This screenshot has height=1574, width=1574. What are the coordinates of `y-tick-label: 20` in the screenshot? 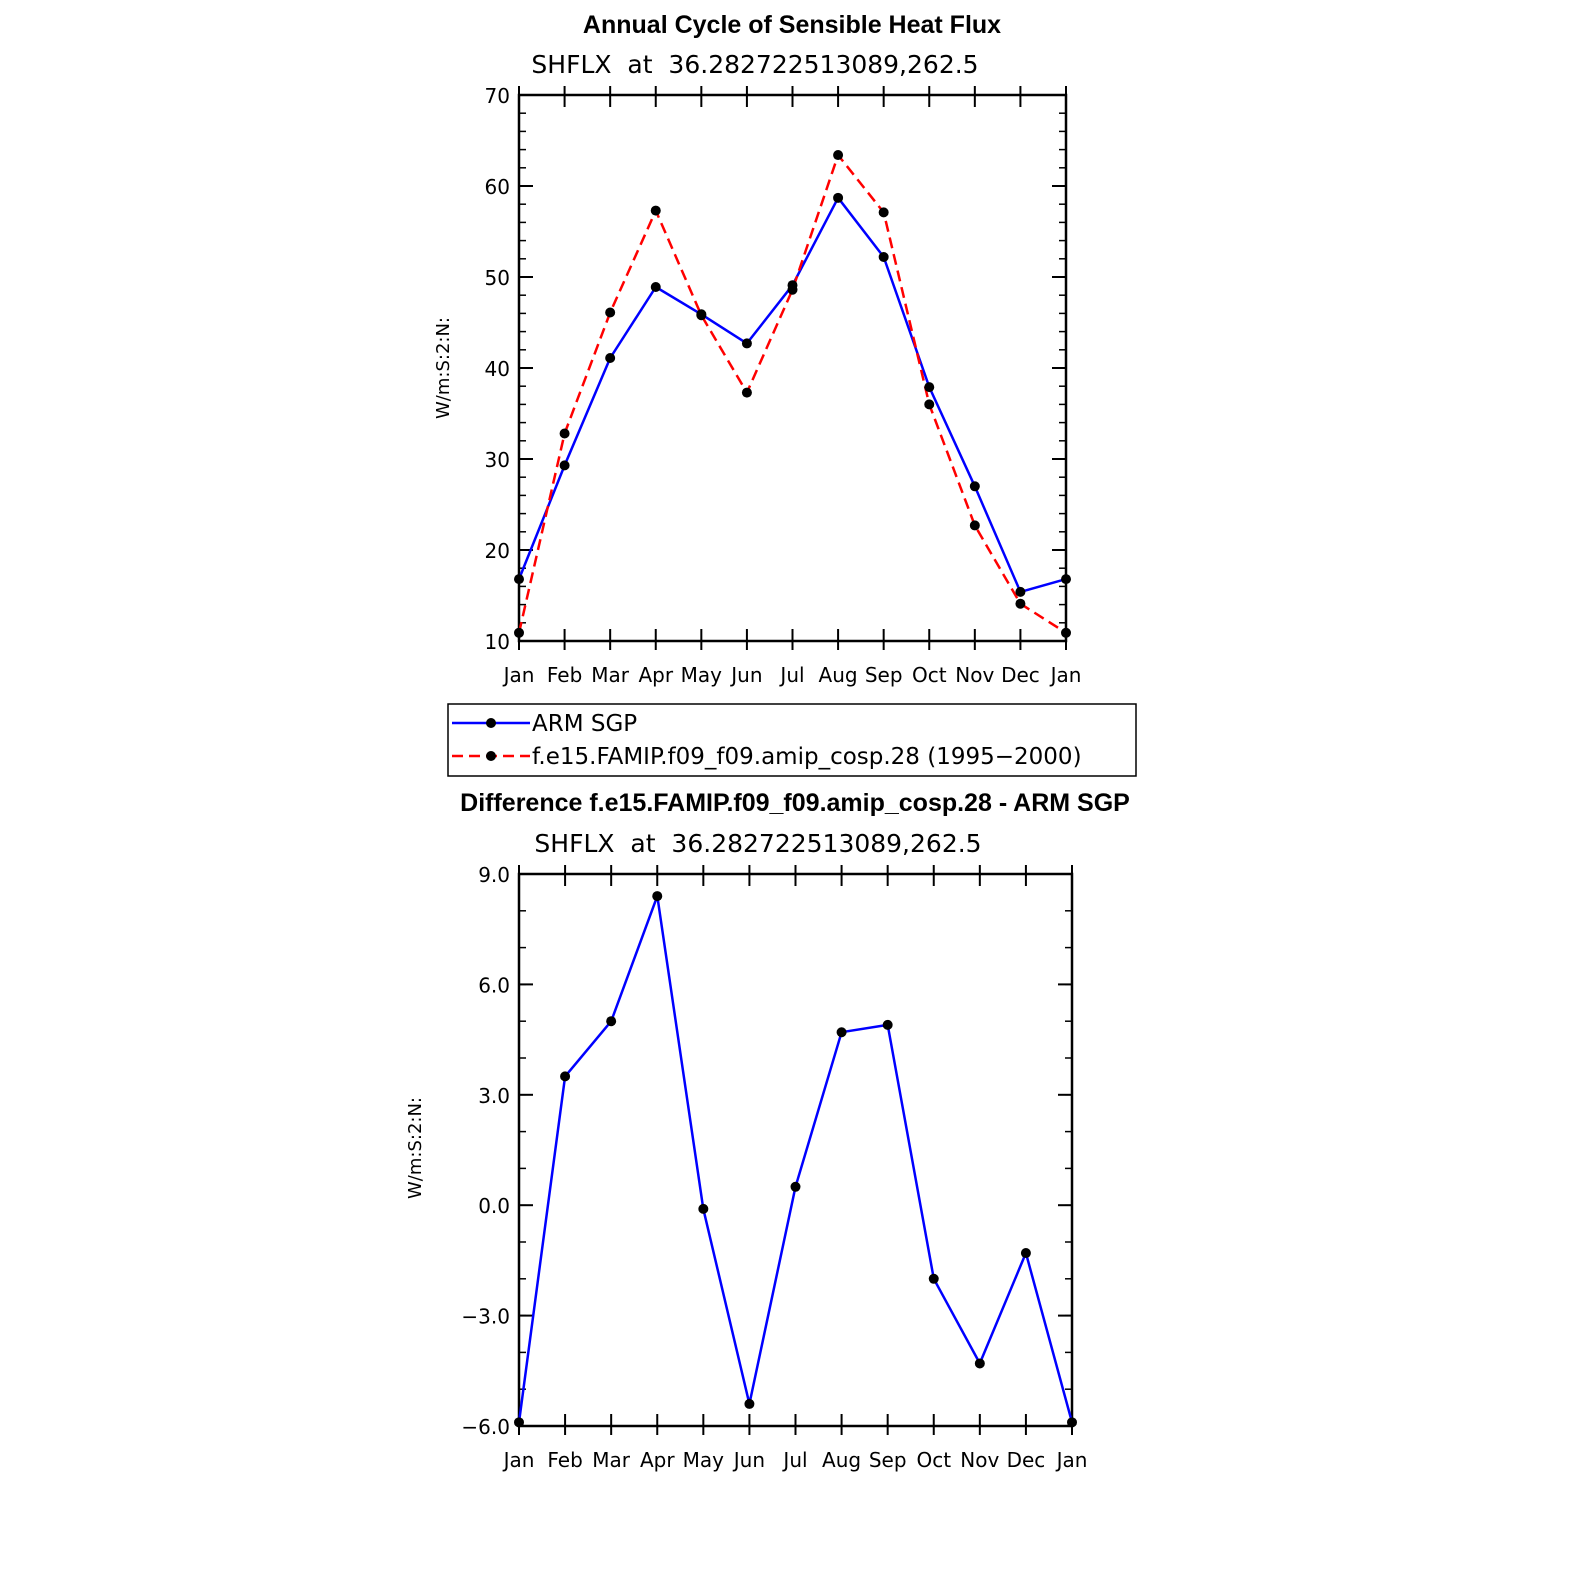 It's located at (497, 551).